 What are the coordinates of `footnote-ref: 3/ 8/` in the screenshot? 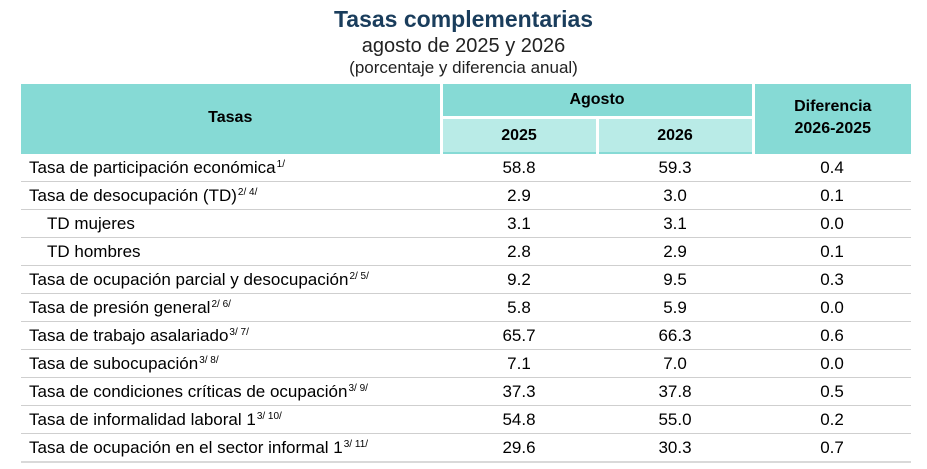 It's located at (209, 360).